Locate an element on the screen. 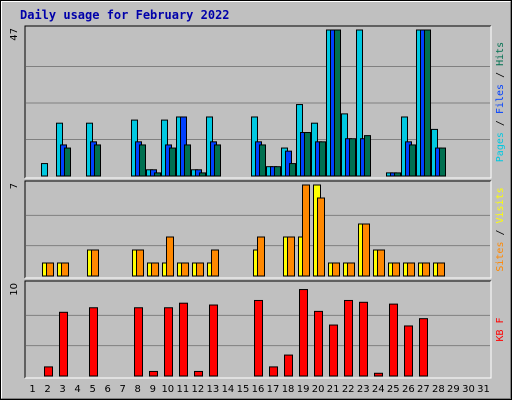  x-tick-label: 3 is located at coordinates (62, 389).